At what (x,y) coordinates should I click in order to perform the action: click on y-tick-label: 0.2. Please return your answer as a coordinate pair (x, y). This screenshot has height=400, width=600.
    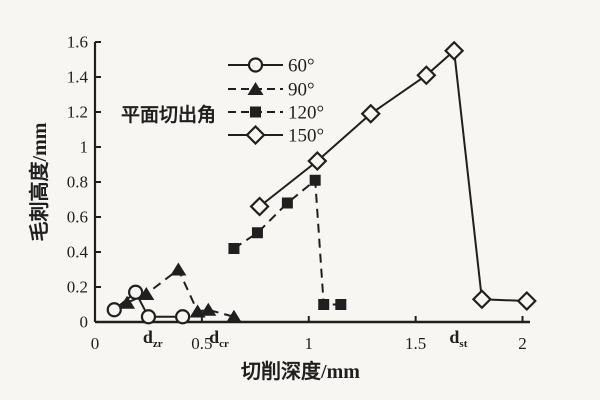
    Looking at the image, I should click on (77, 287).